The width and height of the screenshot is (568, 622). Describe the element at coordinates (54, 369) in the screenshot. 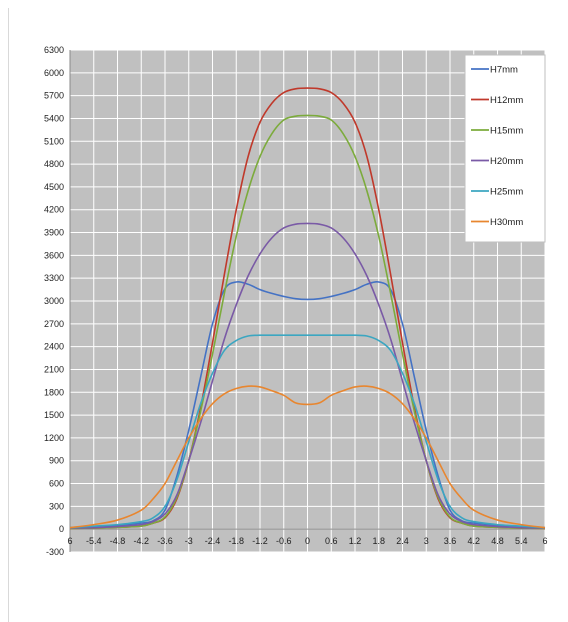

I see `y-tick-label: 2100` at that location.